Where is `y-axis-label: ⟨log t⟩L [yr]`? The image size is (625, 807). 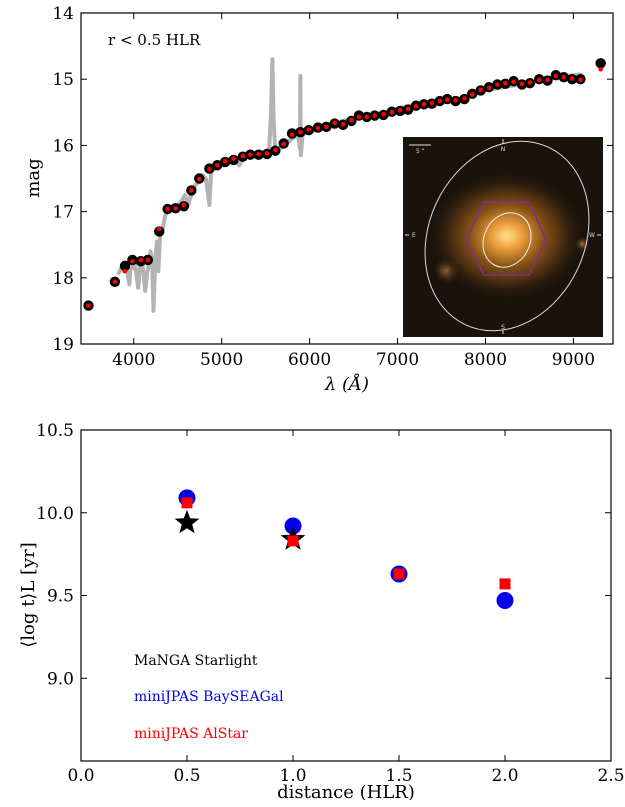
y-axis-label: ⟨log t⟩L [yr] is located at coordinates (28, 595).